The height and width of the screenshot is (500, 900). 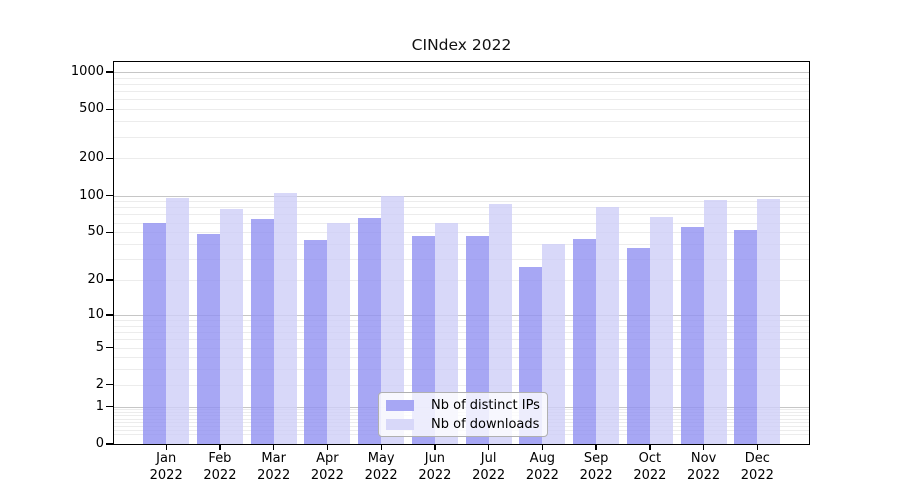 What do you see at coordinates (285, 318) in the screenshot?
I see `bar-nb-of-downloads-mar-2022` at bounding box center [285, 318].